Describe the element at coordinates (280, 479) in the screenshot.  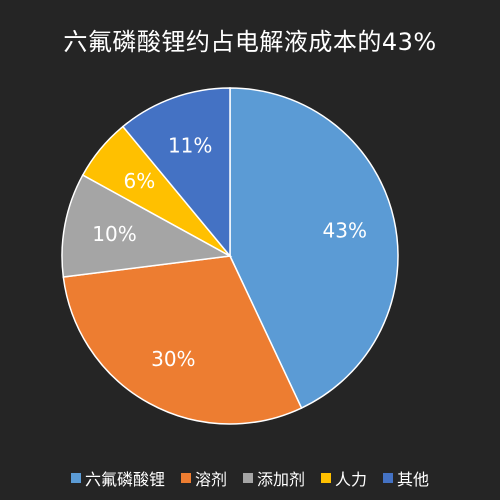
I see `legend-label-2: 添加剂` at that location.